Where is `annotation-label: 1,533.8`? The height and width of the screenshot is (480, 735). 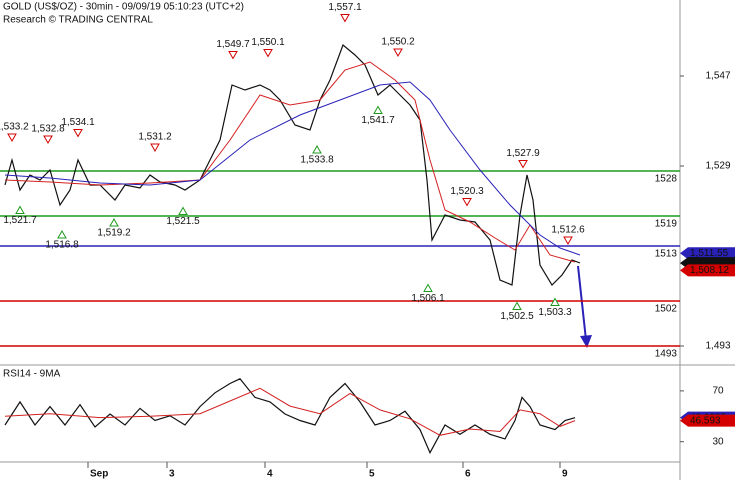 annotation-label: 1,533.8 is located at coordinates (317, 160).